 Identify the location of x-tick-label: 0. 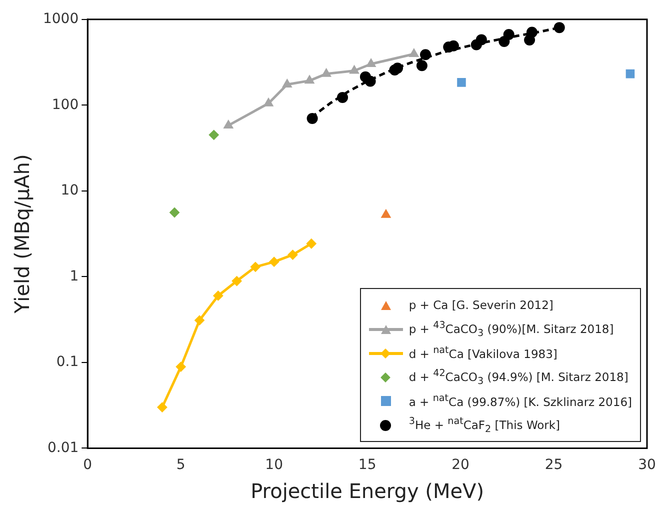
(87, 465).